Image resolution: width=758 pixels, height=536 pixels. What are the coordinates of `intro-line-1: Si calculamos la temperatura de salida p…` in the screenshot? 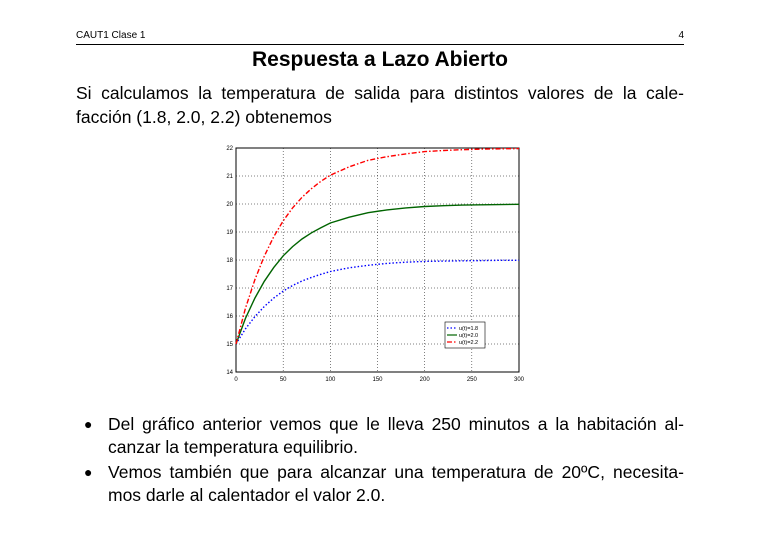 It's located at (380, 93).